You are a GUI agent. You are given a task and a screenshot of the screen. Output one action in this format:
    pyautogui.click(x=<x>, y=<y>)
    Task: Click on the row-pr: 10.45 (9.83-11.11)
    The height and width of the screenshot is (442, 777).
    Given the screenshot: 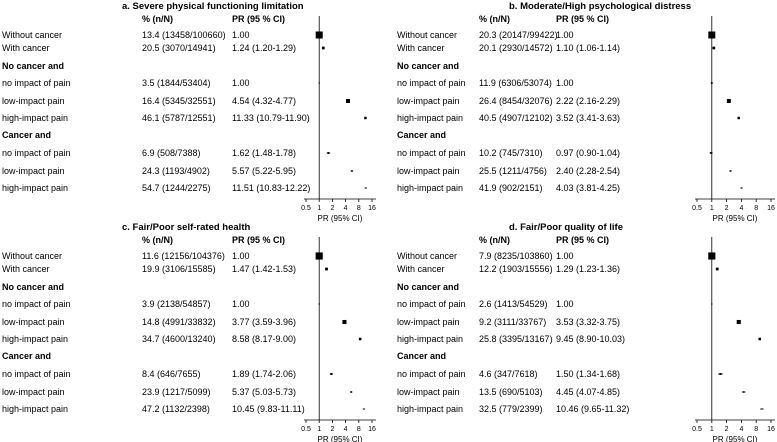 What is the action you would take?
    pyautogui.click(x=268, y=409)
    